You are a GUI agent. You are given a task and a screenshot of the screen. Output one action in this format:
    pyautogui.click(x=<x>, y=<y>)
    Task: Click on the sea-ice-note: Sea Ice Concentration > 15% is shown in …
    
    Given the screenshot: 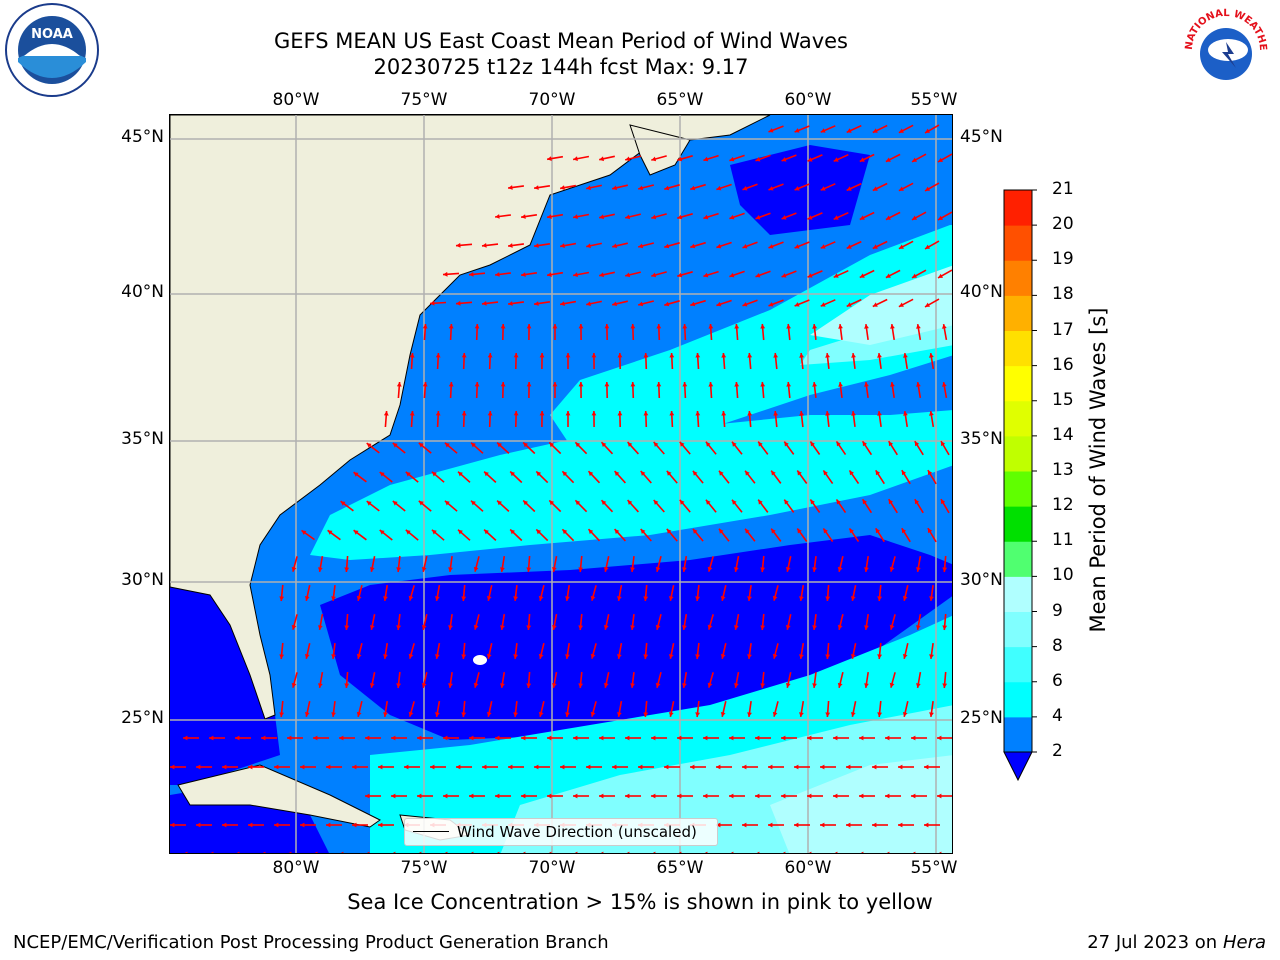 What is the action you would take?
    pyautogui.click(x=640, y=902)
    